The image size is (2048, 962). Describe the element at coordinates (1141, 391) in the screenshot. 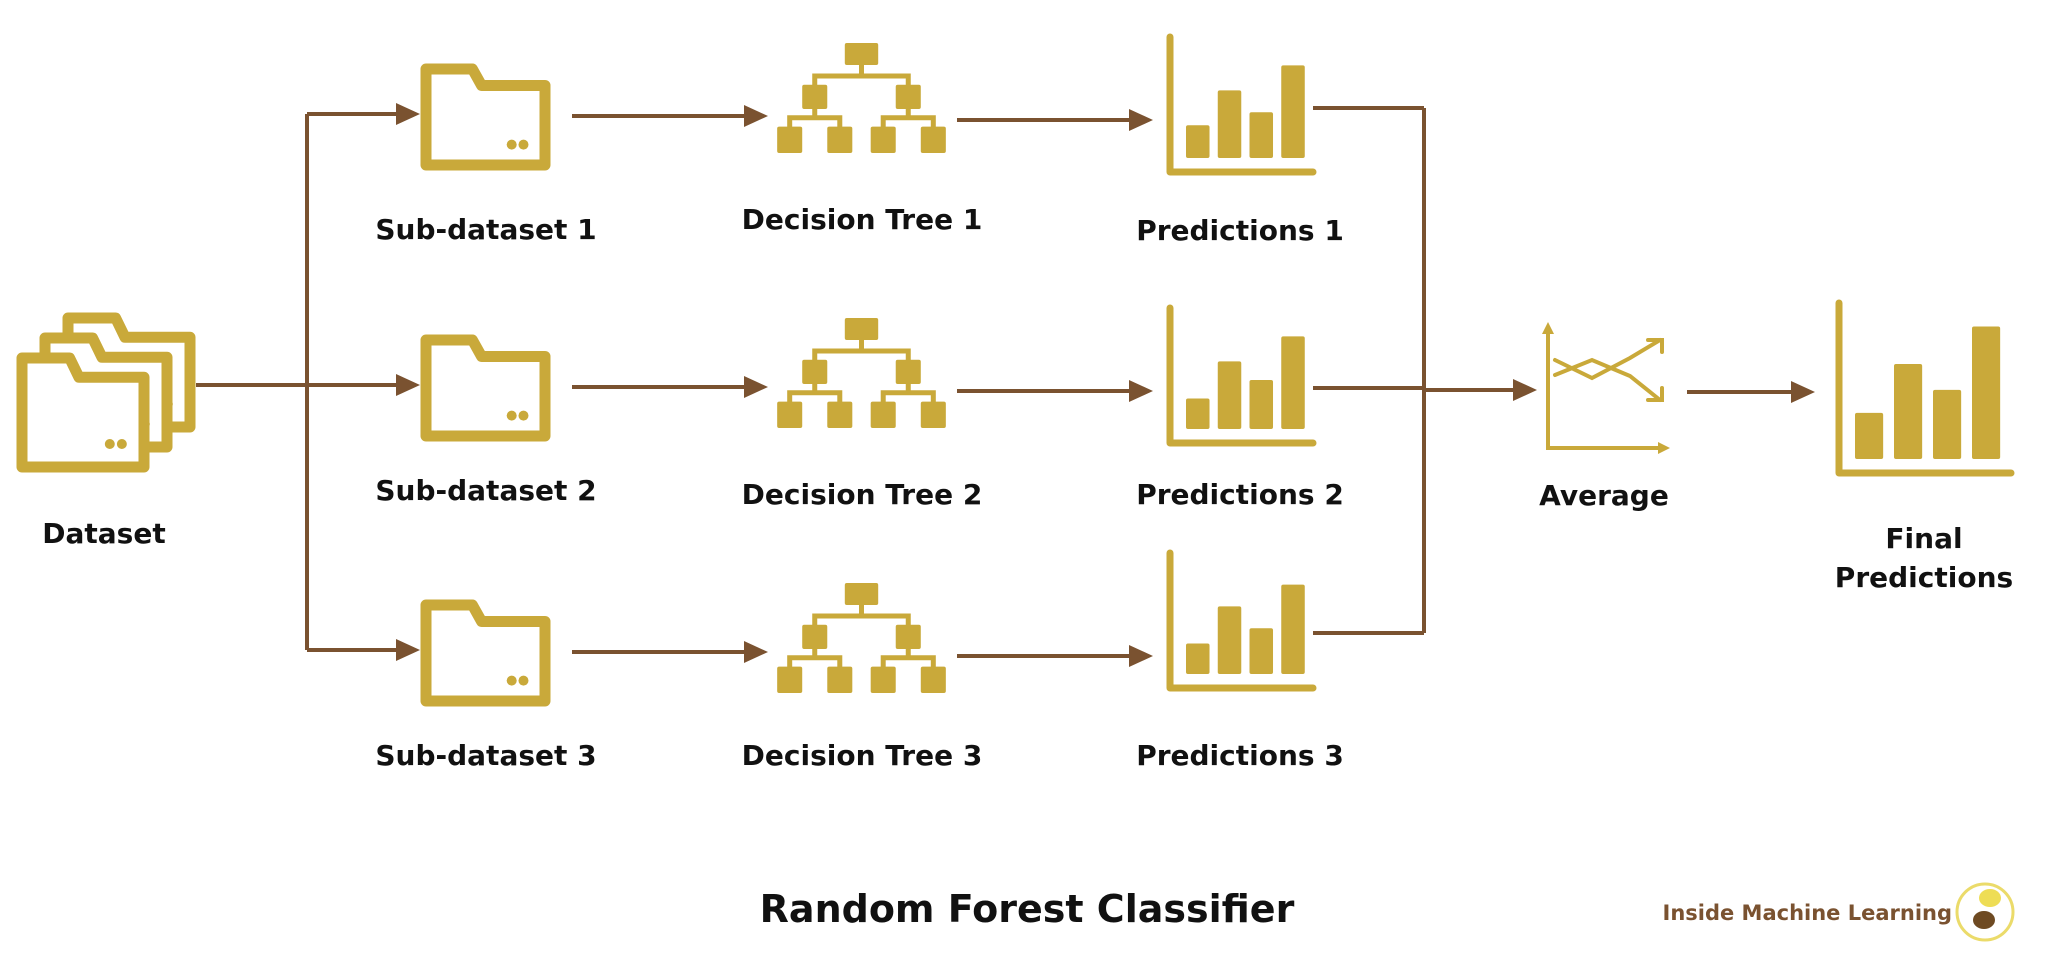

I see `tree-to-predictions-2-head` at that location.